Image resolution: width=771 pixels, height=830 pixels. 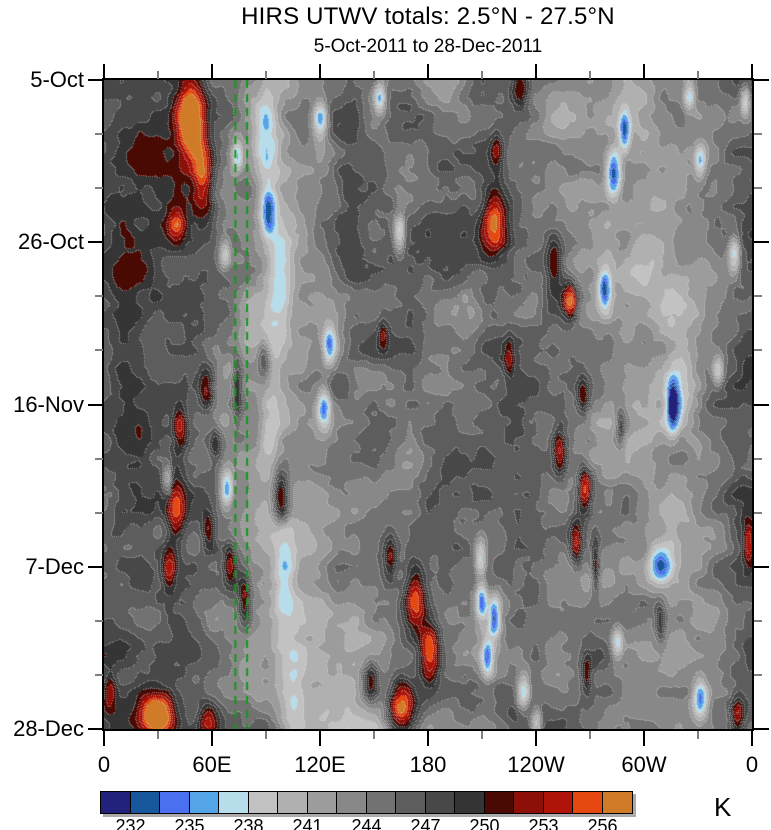 What do you see at coordinates (366, 823) in the screenshot?
I see `colorbar-tick-label: 244` at bounding box center [366, 823].